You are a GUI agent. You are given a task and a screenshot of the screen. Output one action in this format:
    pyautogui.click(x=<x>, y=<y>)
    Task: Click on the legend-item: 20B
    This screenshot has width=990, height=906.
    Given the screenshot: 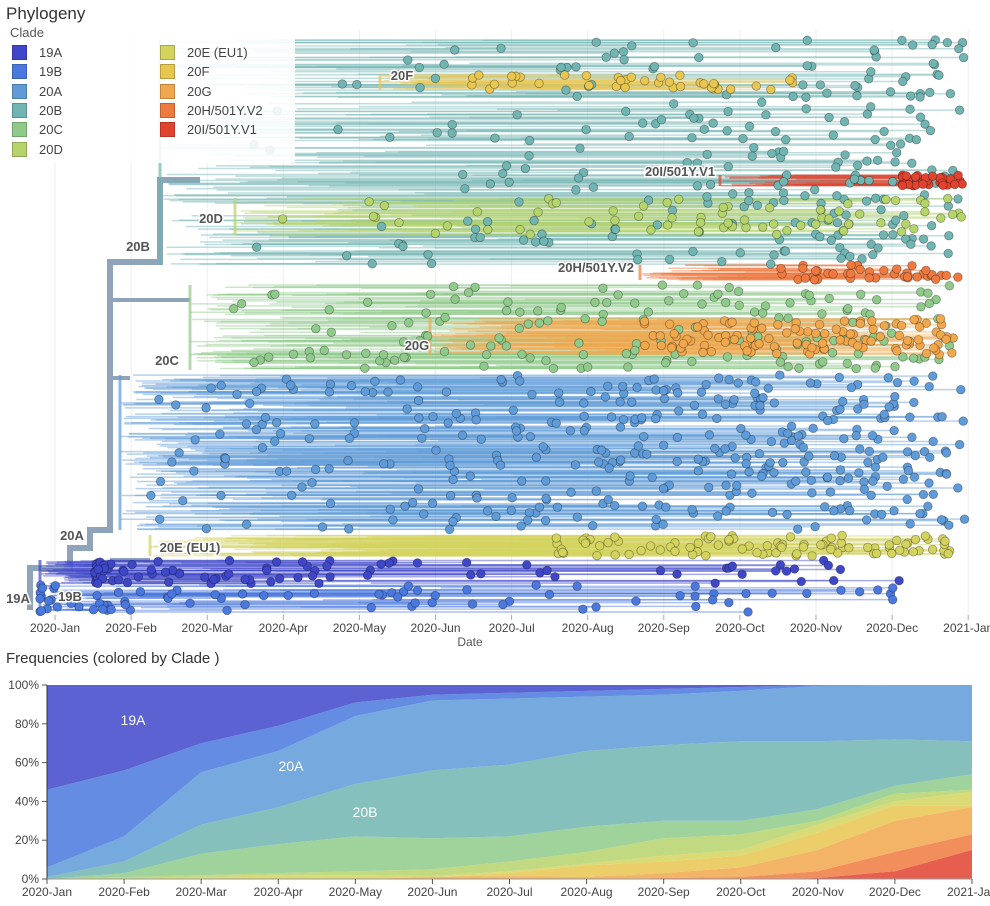 What is the action you would take?
    pyautogui.click(x=37, y=110)
    